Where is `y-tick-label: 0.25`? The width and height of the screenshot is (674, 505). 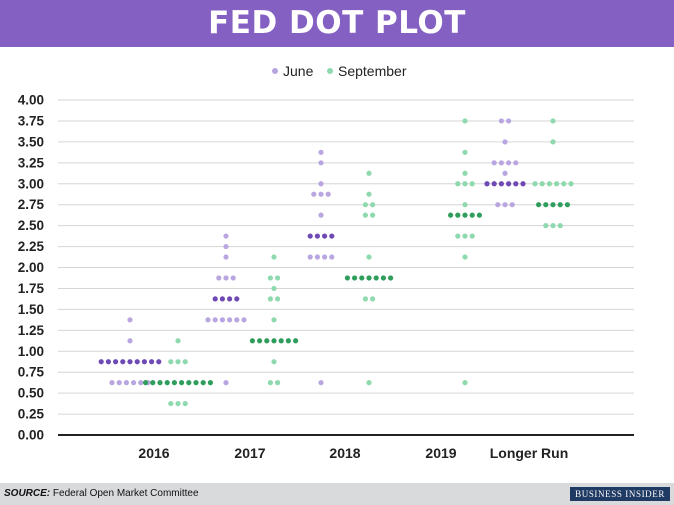
y-tick-label: 0.25 is located at coordinates (31, 414).